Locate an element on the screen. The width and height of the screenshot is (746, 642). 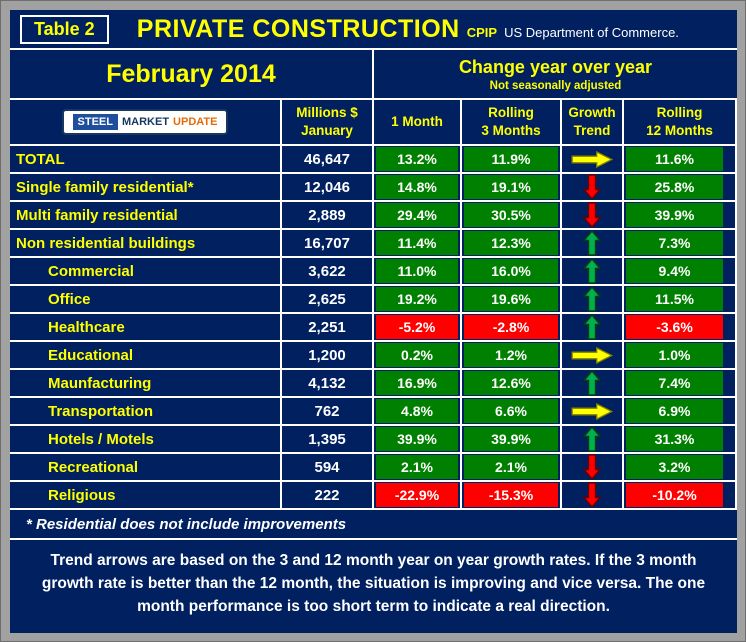
col-header-text: Rolling is located at coordinates (511, 113).